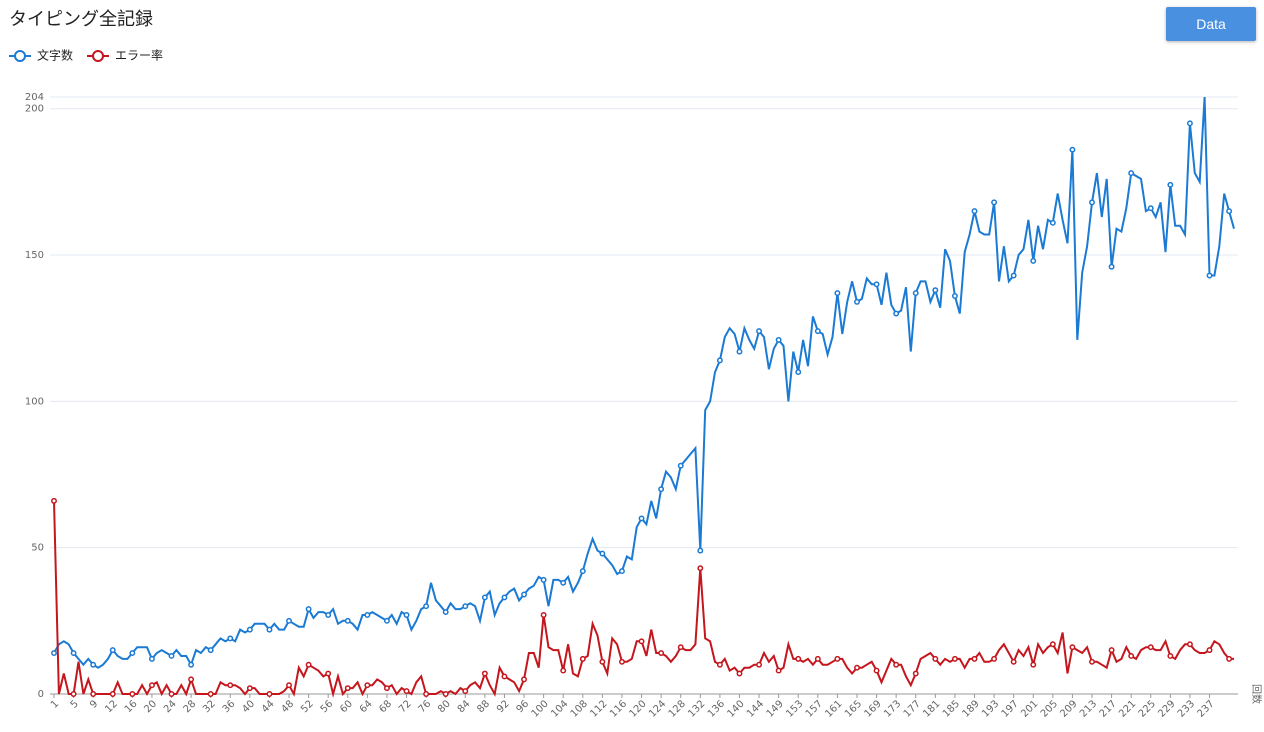 The image size is (1264, 732). I want to click on x-tick-label: 1, so click(55, 704).